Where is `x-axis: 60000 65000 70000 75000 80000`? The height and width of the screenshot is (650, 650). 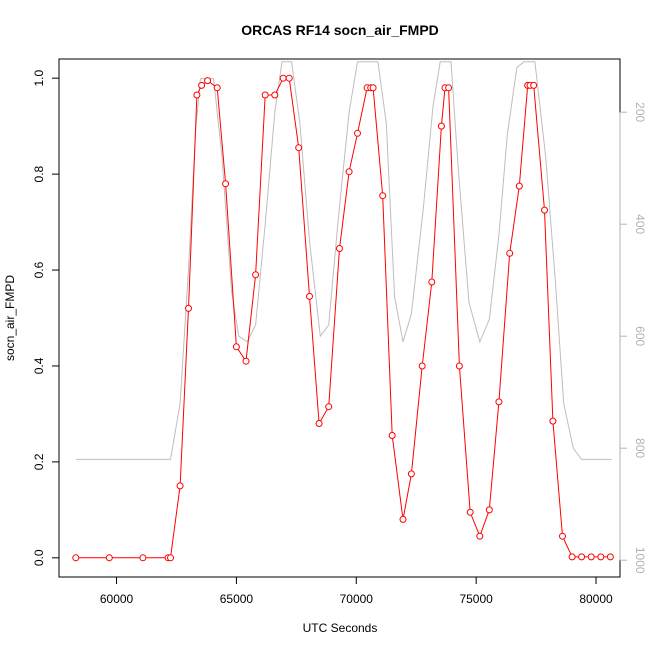
x-axis: 60000 65000 70000 75000 80000 is located at coordinates (356, 591).